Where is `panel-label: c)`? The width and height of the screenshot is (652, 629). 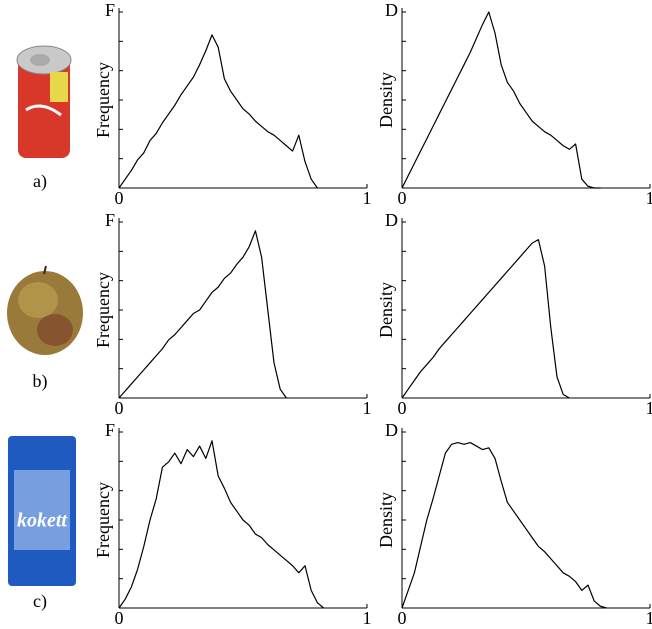 panel-label: c) is located at coordinates (40, 601).